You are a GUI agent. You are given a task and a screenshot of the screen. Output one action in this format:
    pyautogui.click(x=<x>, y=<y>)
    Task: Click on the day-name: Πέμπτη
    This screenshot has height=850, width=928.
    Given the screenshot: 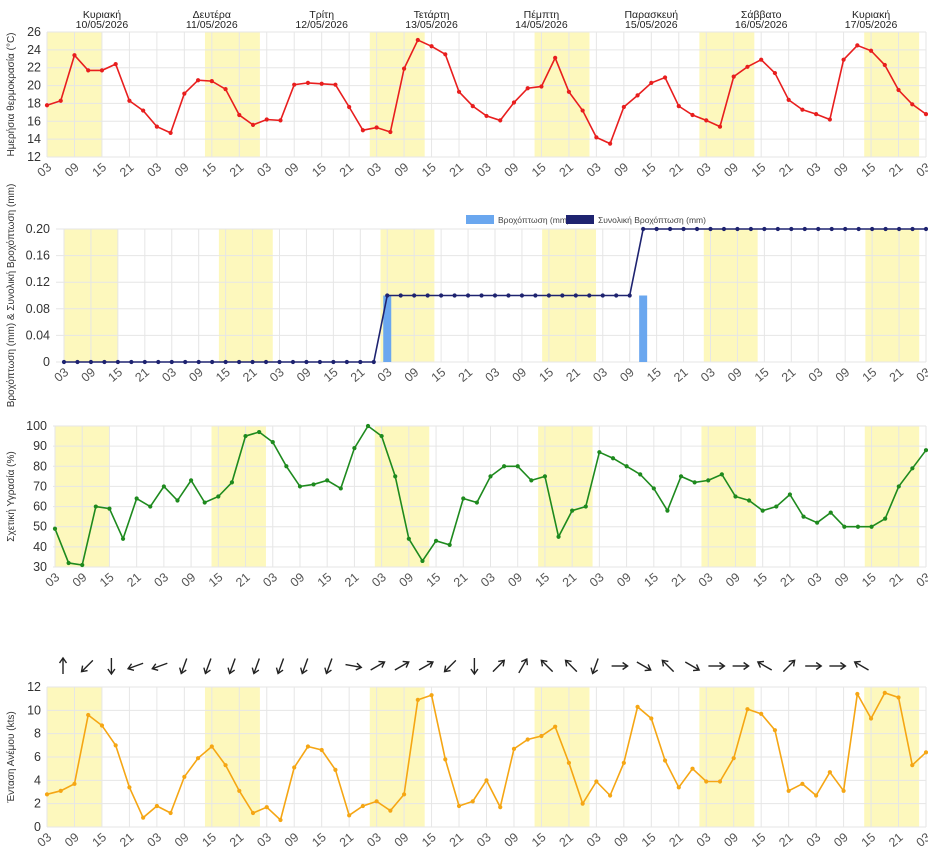 What is the action you would take?
    pyautogui.click(x=542, y=15)
    